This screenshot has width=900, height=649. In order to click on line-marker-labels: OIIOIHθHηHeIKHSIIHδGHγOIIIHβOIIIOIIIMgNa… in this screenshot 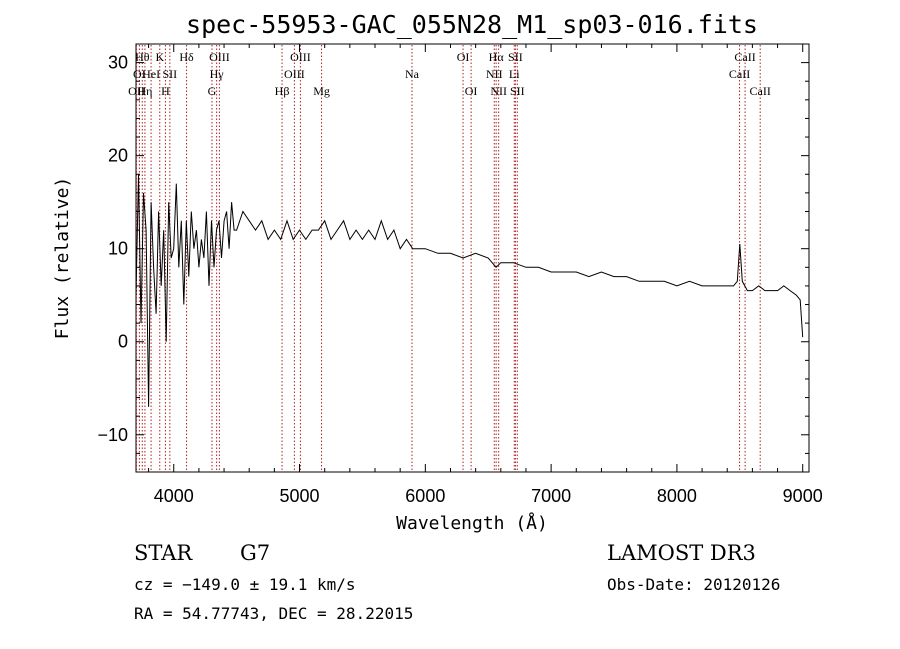, I will do `click(449, 74)`.